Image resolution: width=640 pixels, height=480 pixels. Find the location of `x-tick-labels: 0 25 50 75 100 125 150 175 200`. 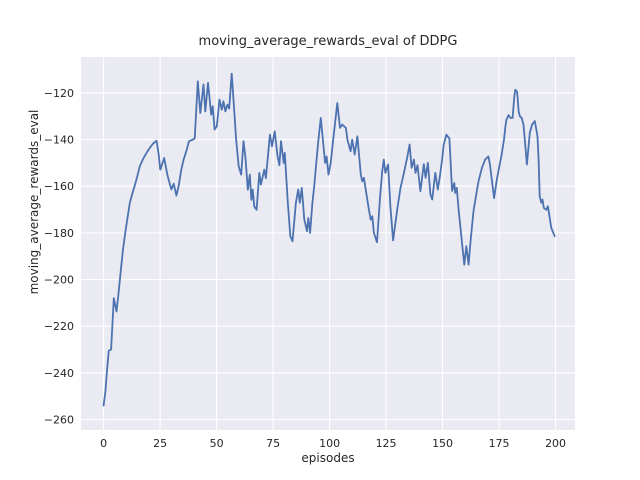

x-tick-labels: 0 25 50 75 100 125 150 175 200 is located at coordinates (333, 443).